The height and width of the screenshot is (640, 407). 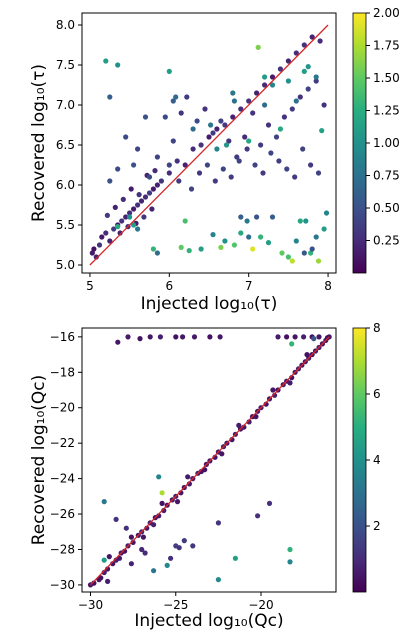 What do you see at coordinates (90, 605) in the screenshot?
I see `x-tick-label: −30` at bounding box center [90, 605].